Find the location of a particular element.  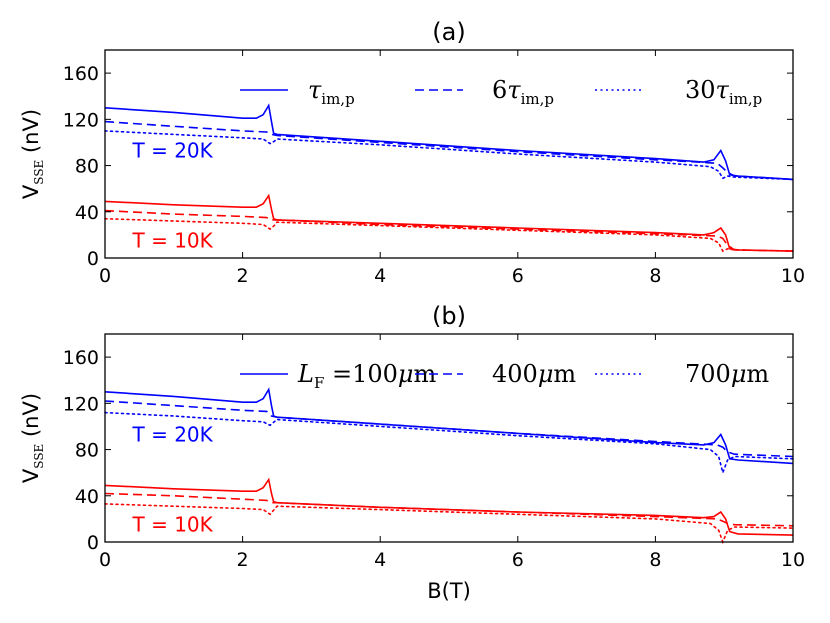

legend-label: τim,p is located at coordinates (331, 92).